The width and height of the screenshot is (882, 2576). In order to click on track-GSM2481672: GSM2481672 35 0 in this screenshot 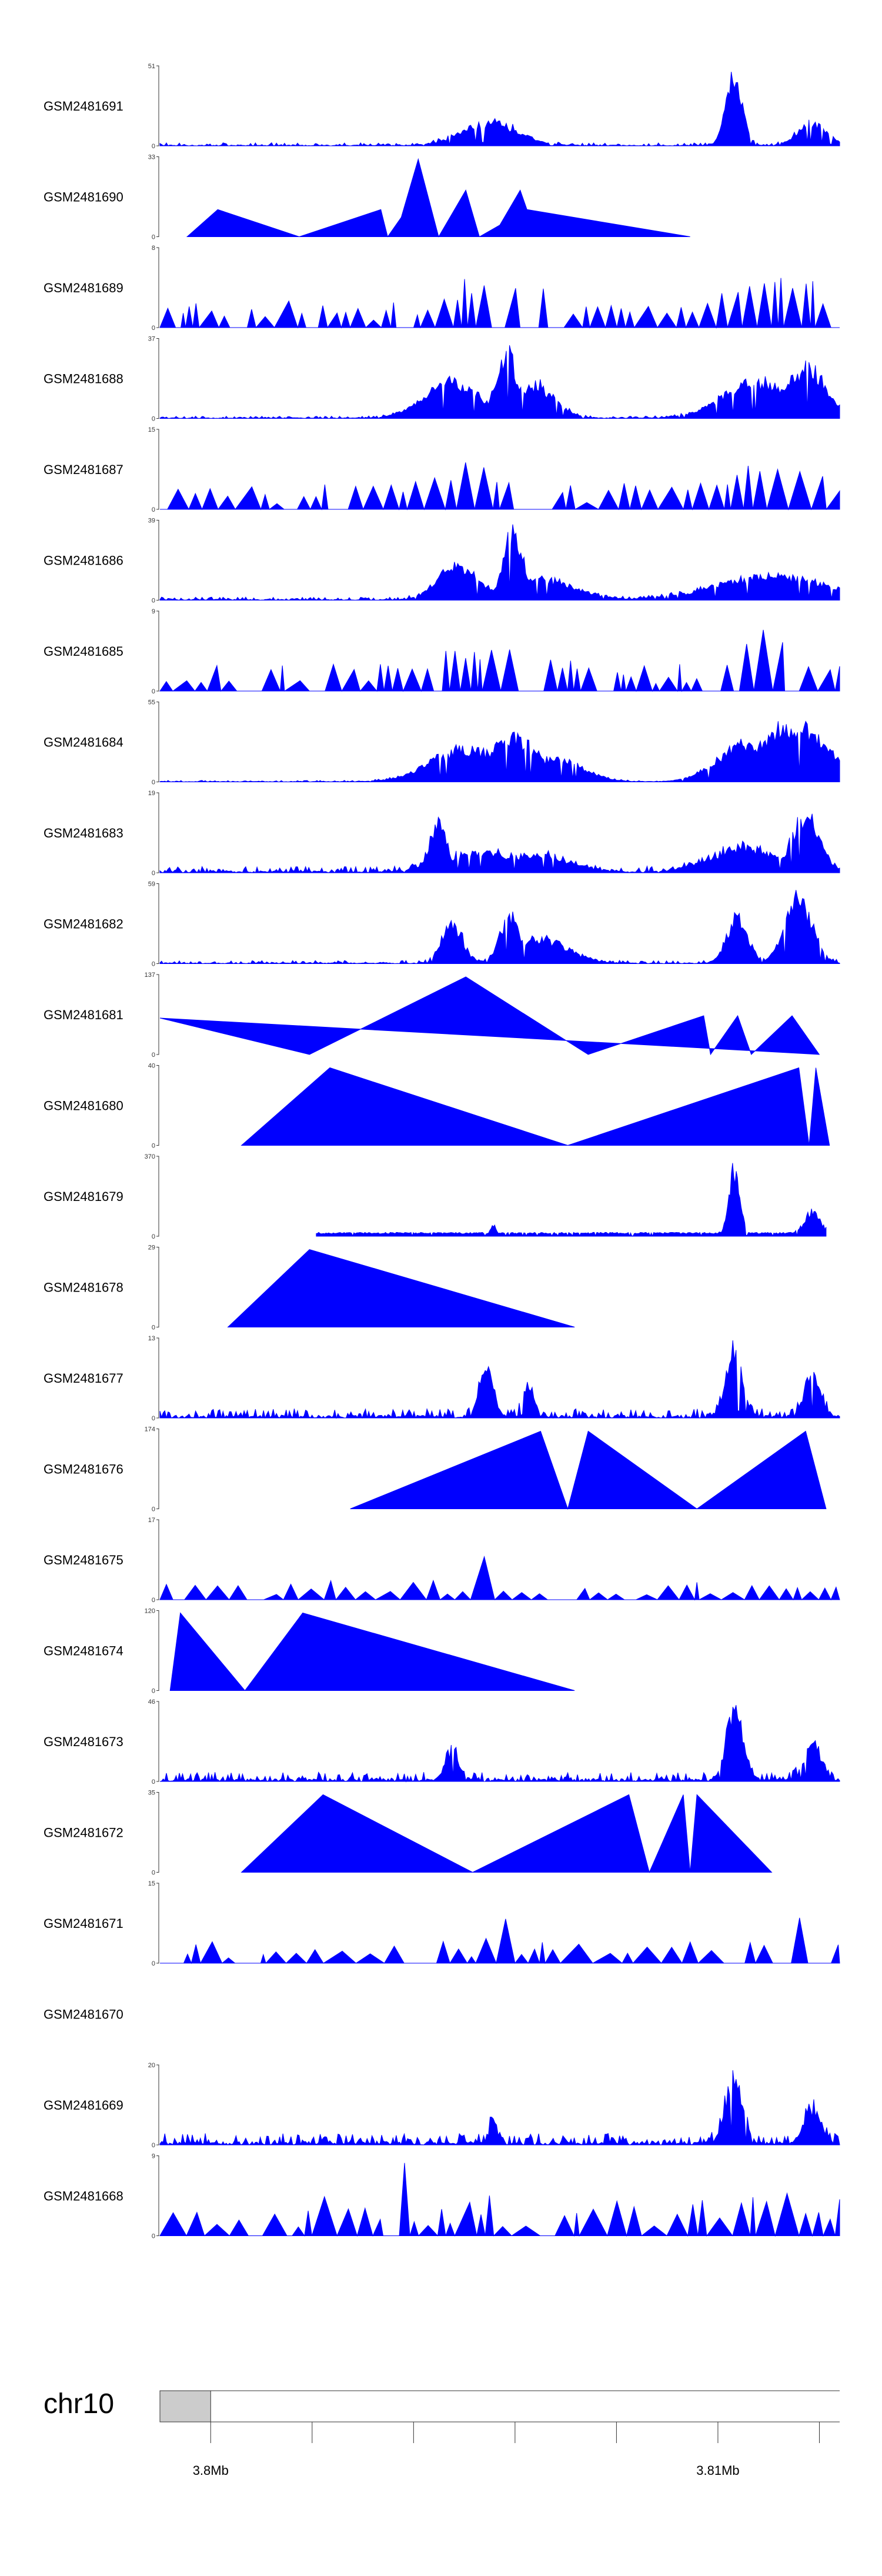, I will do `click(408, 1833)`.